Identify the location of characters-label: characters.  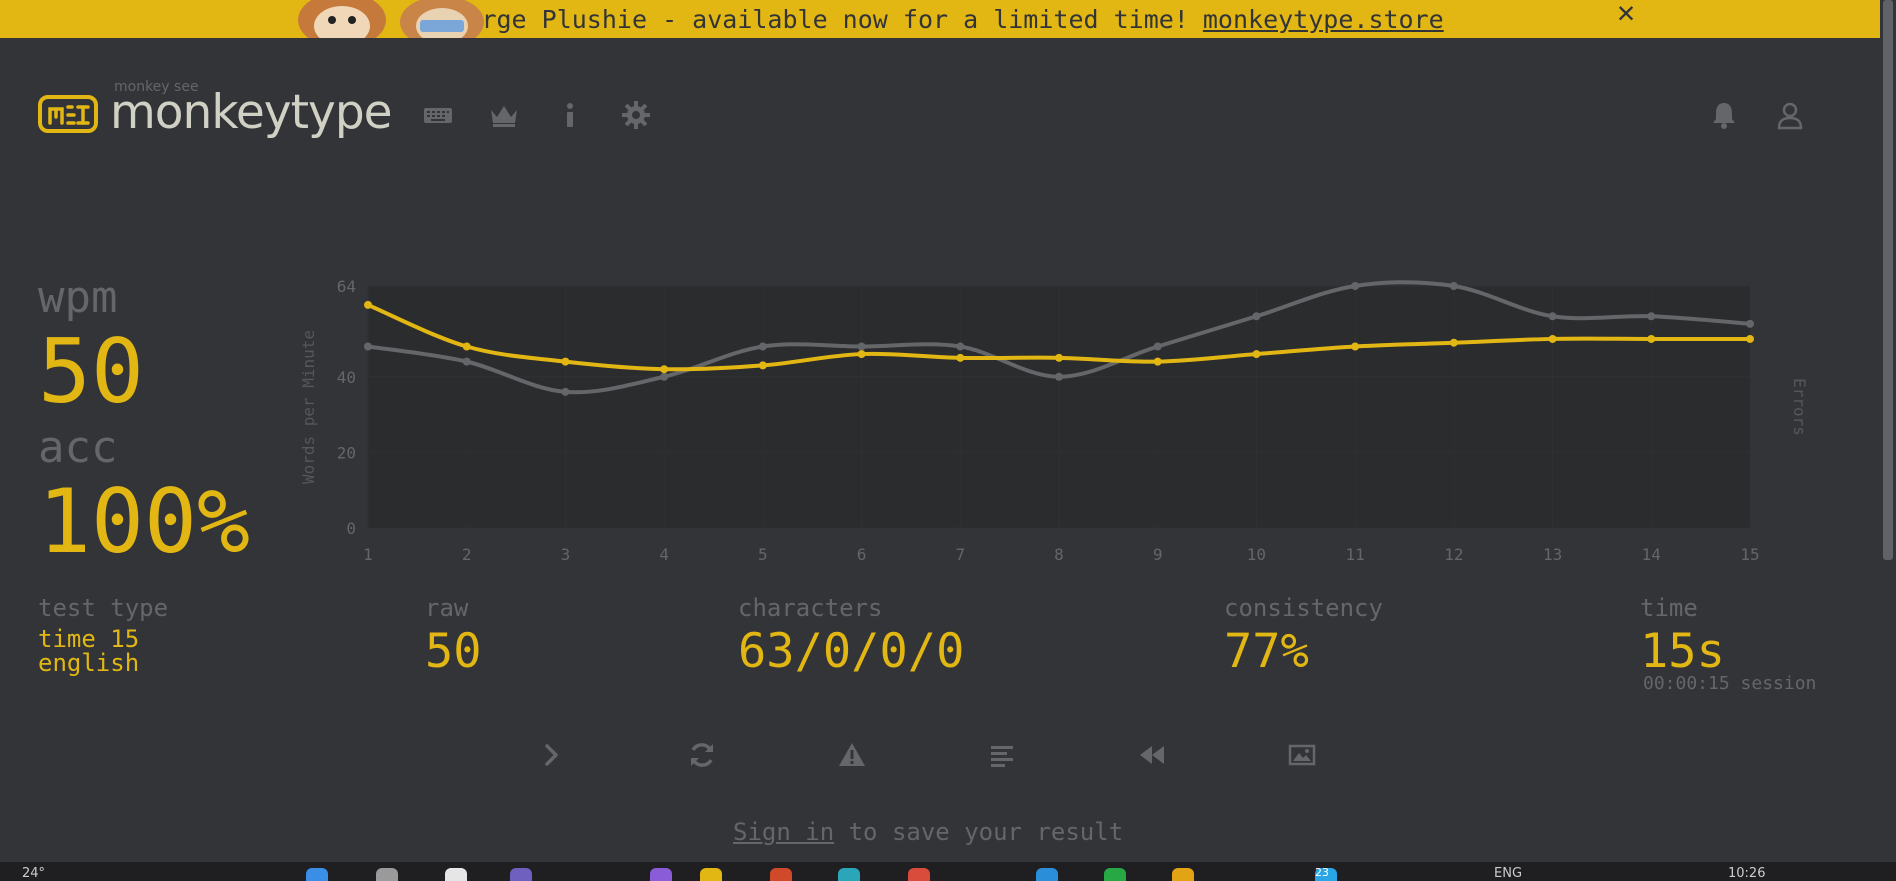
(810, 608).